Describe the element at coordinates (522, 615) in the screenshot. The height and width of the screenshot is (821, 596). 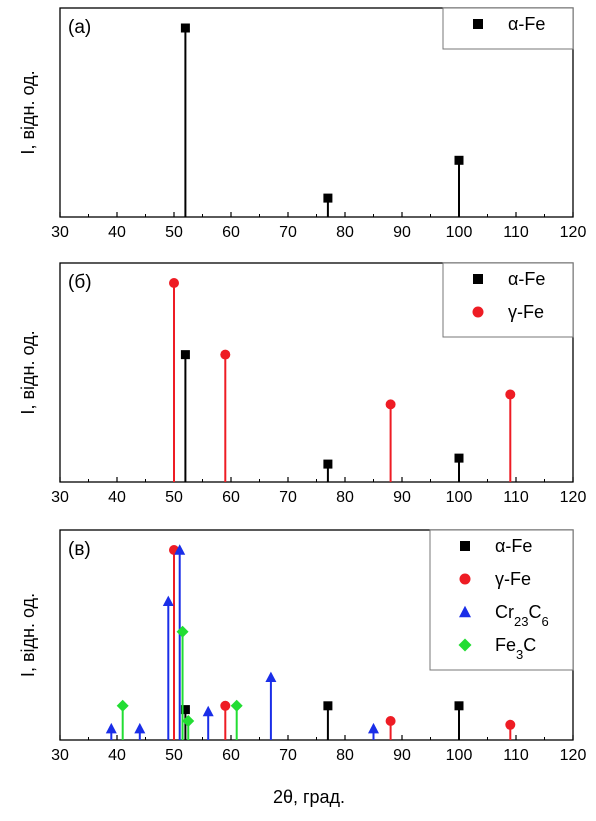
I see `legend-entry: Cr23C6` at that location.